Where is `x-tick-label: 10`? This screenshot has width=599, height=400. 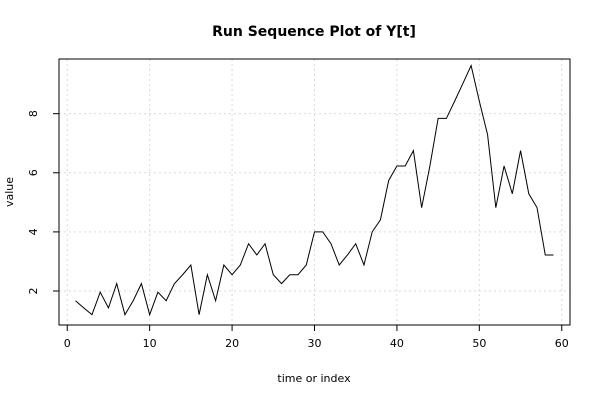 x-tick-label: 10 is located at coordinates (150, 343).